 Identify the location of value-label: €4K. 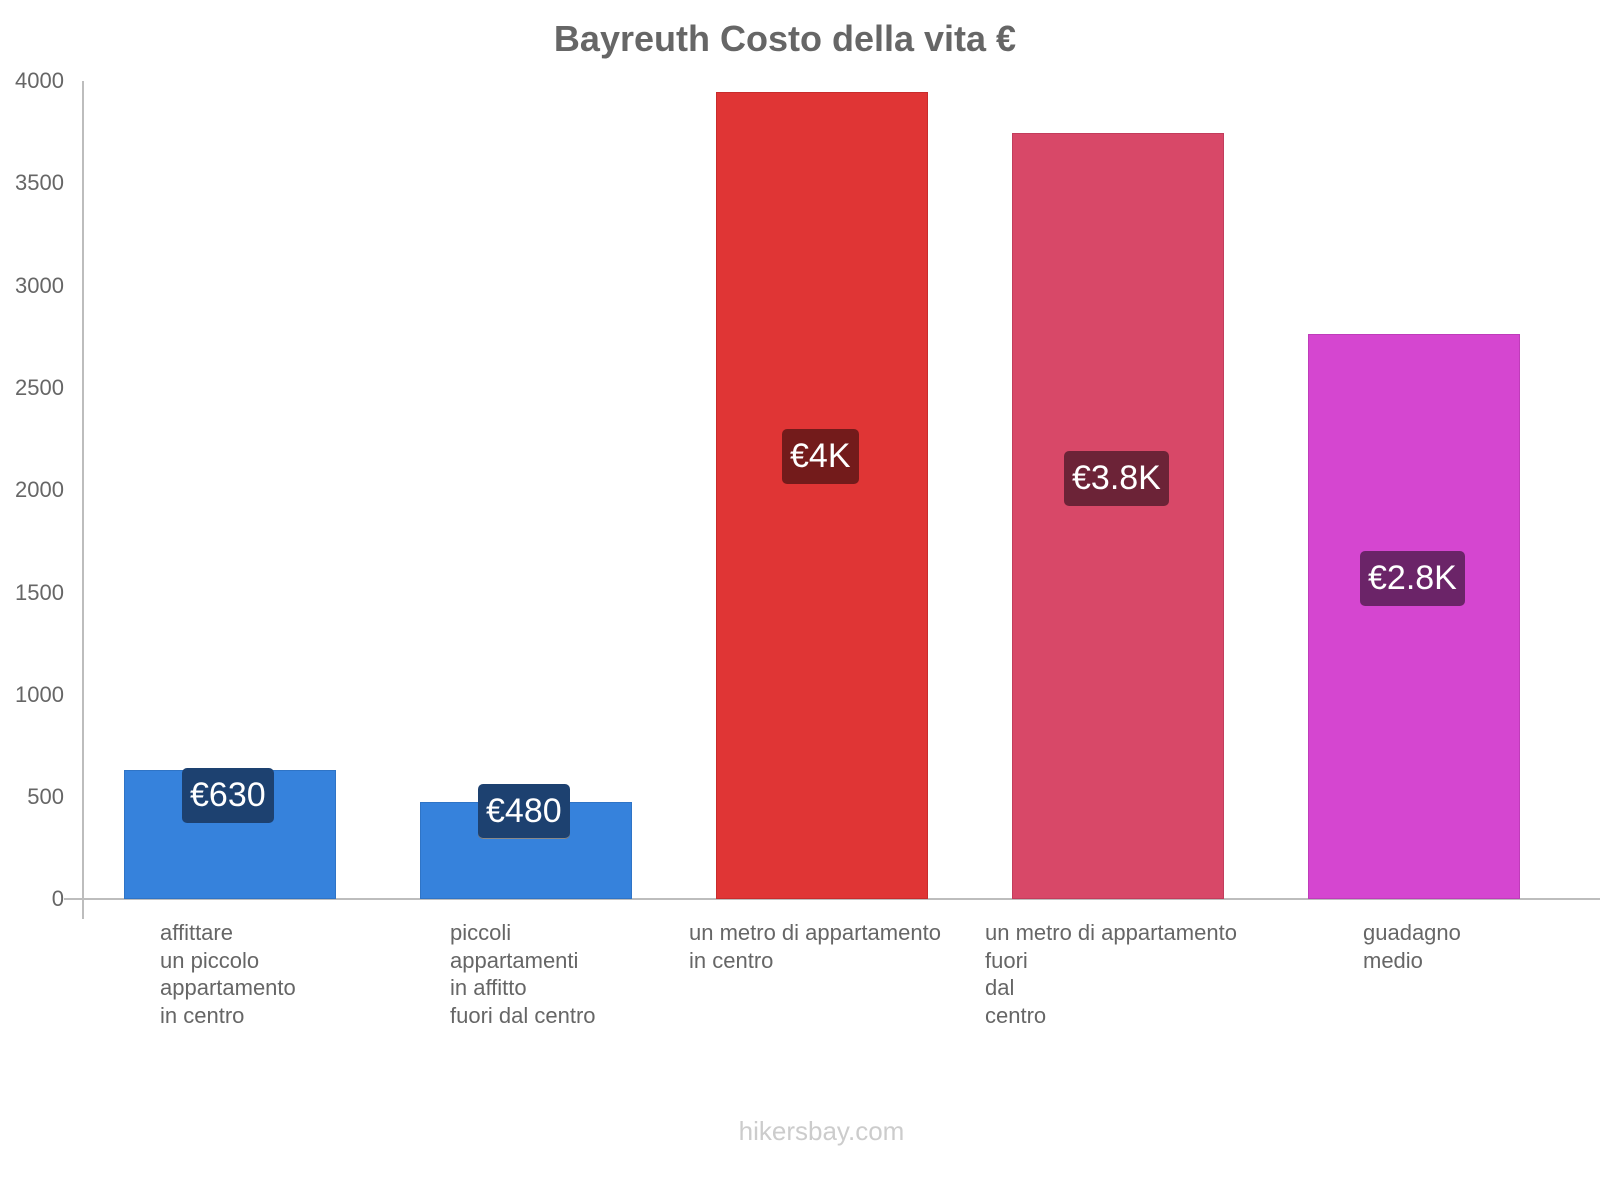
(820, 456).